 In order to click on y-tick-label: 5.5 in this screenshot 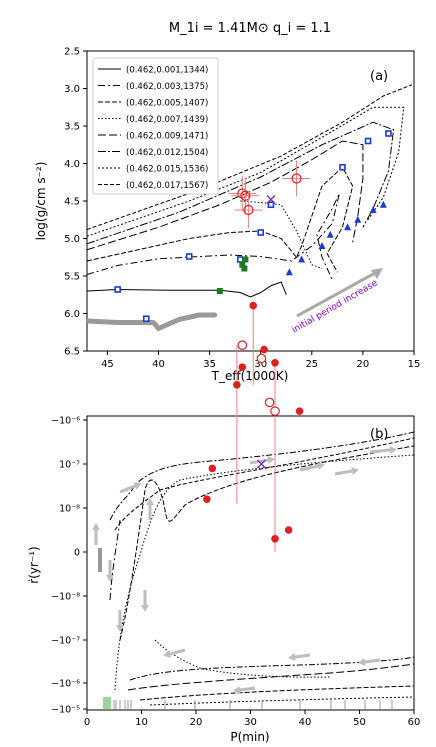, I will do `click(72, 277)`.